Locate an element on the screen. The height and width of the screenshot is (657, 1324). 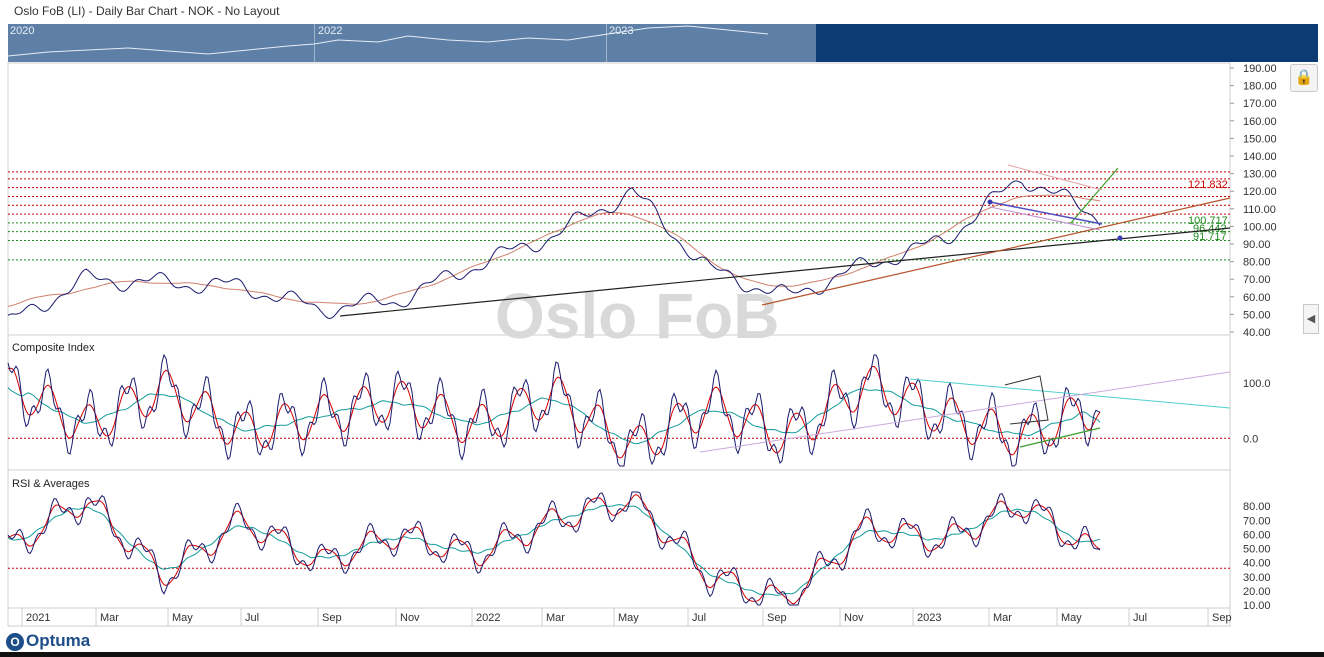
overview-sparkline is located at coordinates (388, 41).